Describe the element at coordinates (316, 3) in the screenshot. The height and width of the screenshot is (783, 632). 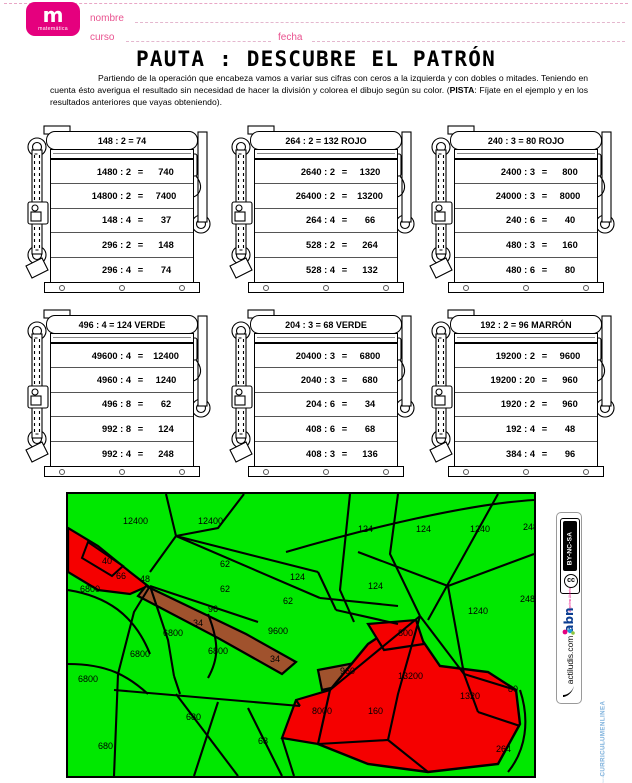
I see `header-top-rule` at that location.